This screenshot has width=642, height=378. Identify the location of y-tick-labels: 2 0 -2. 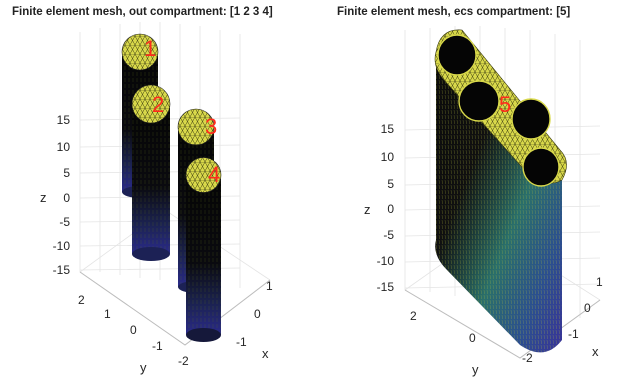
(471, 337).